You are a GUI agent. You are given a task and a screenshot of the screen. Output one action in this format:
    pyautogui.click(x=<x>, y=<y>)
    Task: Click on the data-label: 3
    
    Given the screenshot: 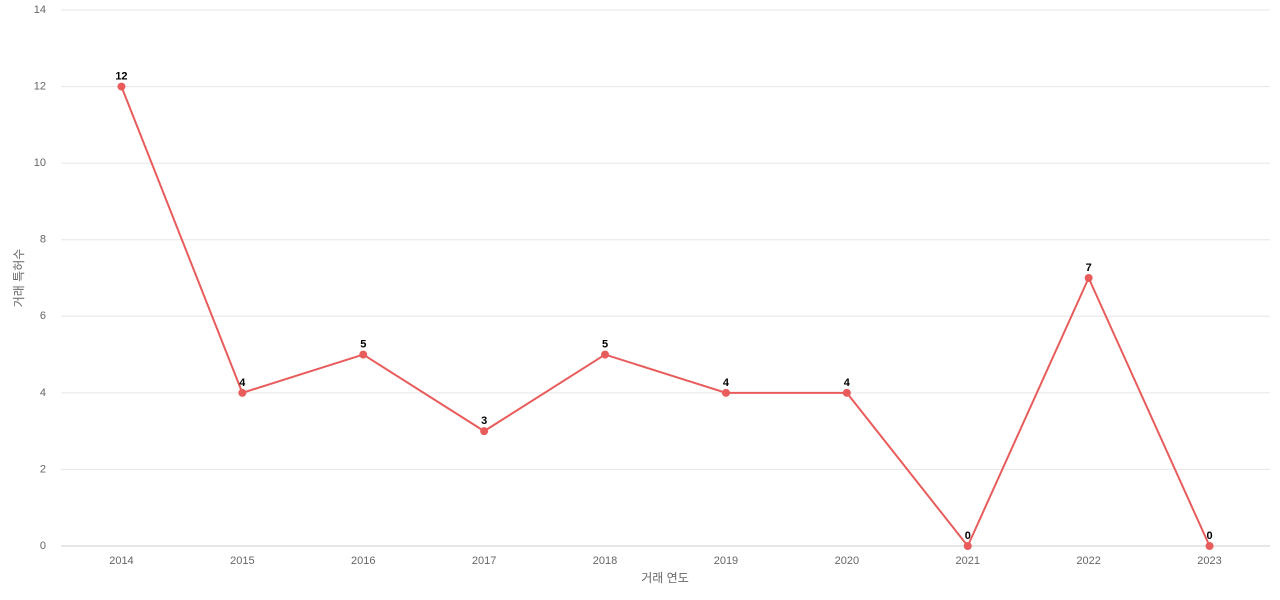 What is the action you would take?
    pyautogui.click(x=484, y=421)
    